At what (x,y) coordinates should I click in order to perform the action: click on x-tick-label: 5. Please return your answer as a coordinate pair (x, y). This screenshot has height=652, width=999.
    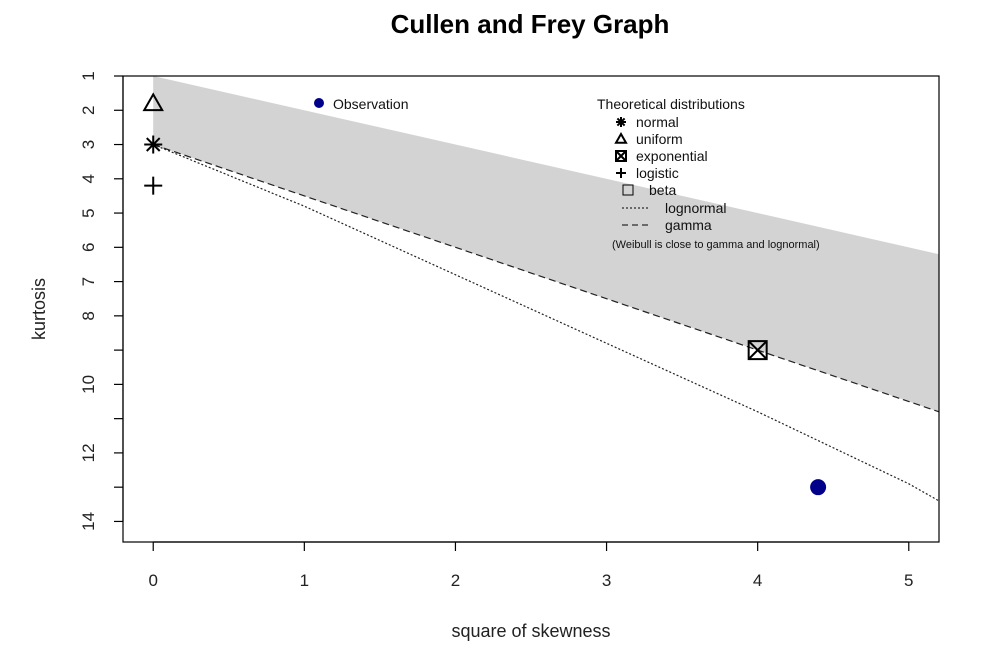
    Looking at the image, I should click on (908, 580).